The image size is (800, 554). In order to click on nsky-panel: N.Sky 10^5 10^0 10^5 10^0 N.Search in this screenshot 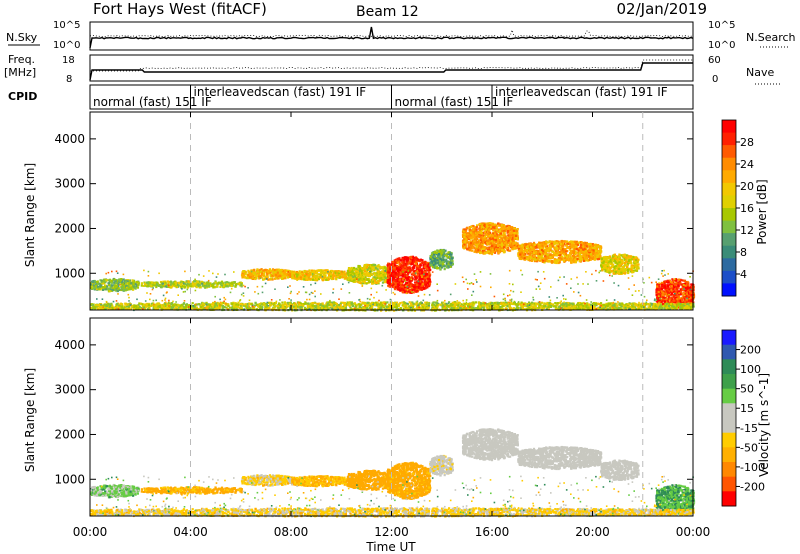, I will do `click(401, 35)`.